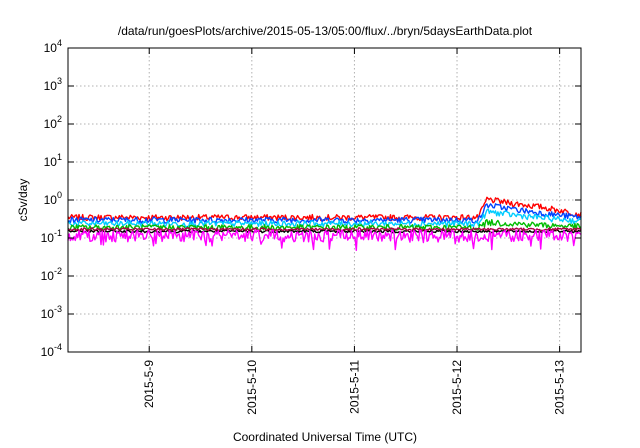  What do you see at coordinates (560, 387) in the screenshot?
I see `x-tick-label: 2015-5-13` at bounding box center [560, 387].